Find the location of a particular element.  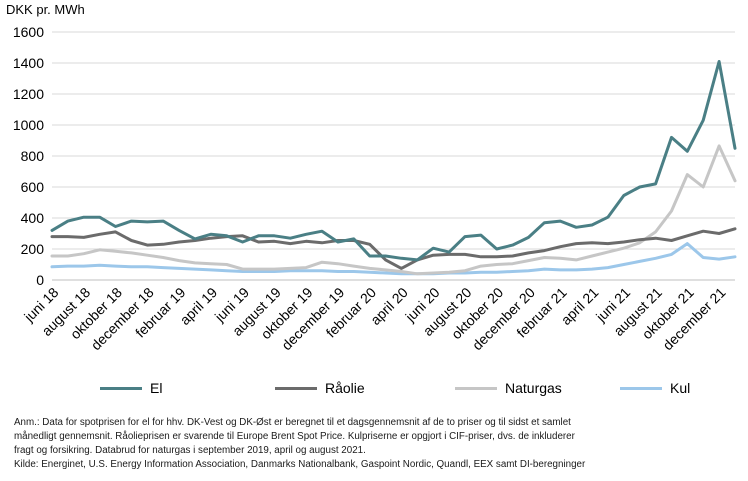

legend-item-el: El is located at coordinates (131, 388).